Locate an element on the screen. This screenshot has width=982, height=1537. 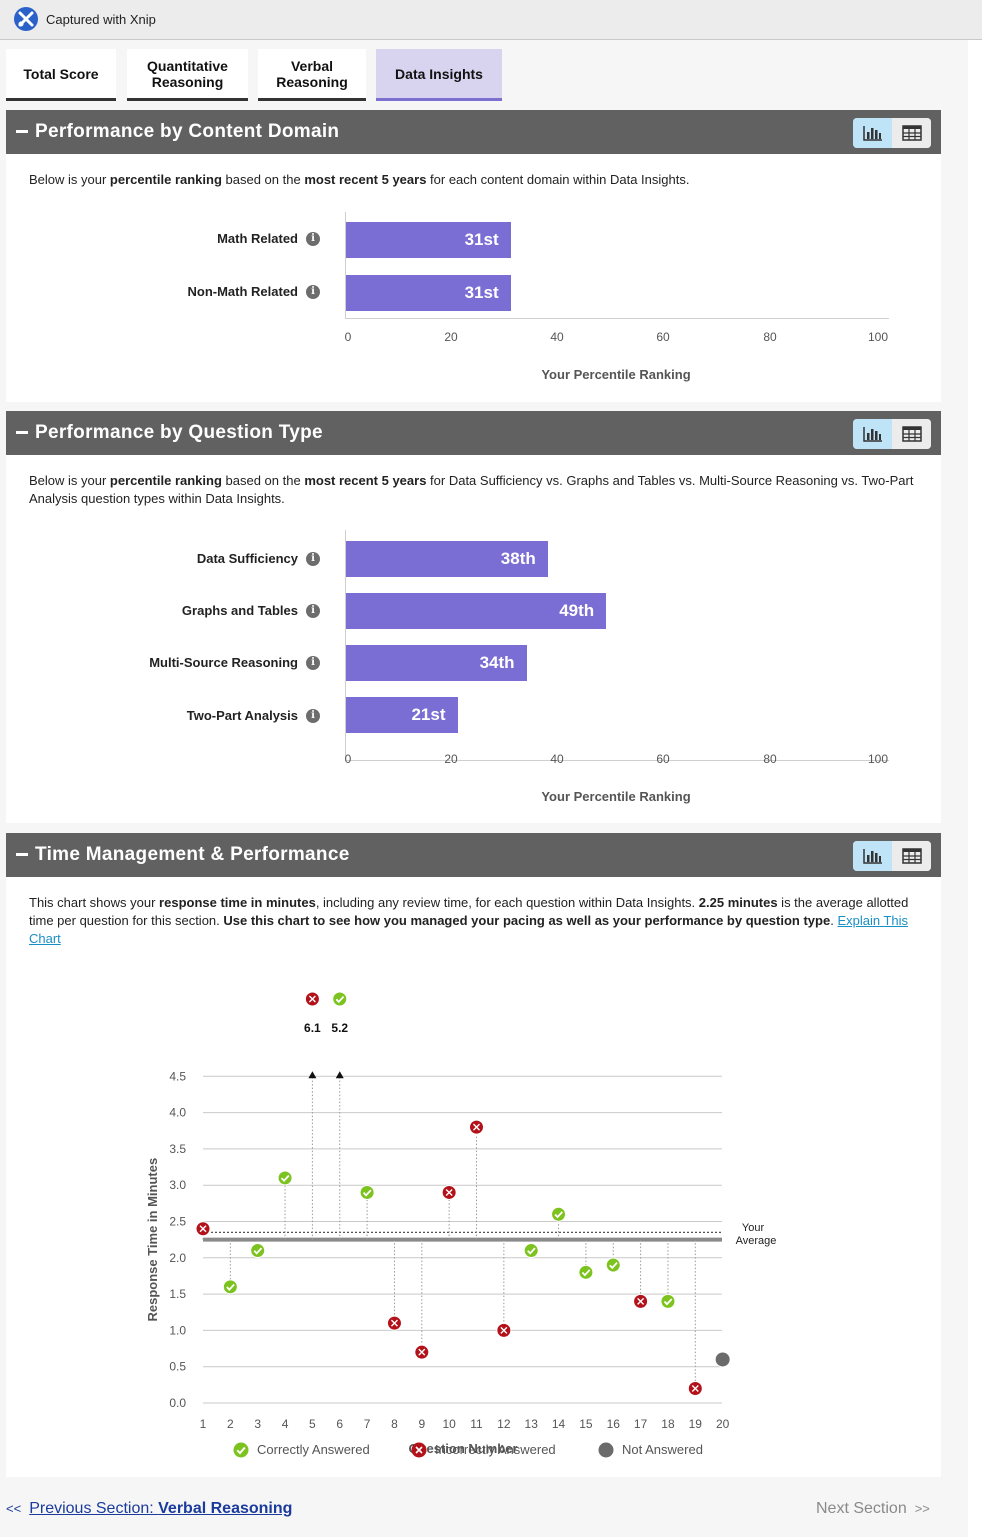
double-chevron-left-icon: << is located at coordinates (14, 1508).